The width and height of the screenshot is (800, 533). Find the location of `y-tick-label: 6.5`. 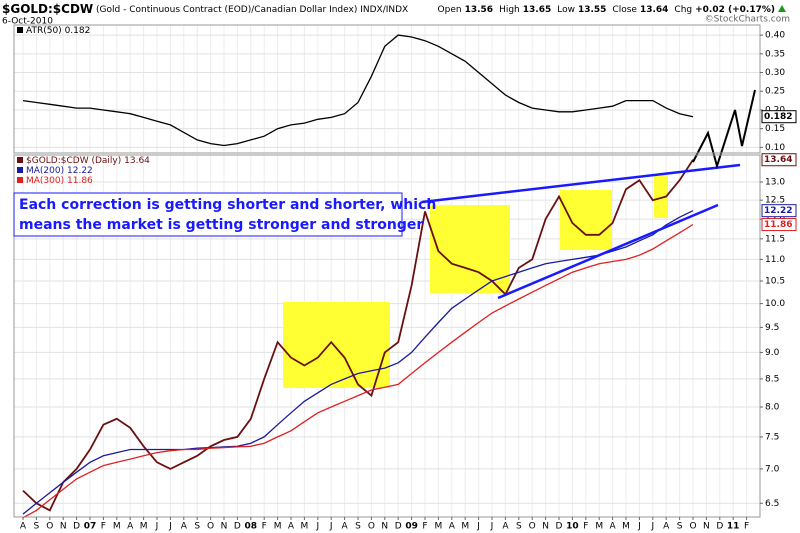

y-tick-label: 6.5 is located at coordinates (772, 504).